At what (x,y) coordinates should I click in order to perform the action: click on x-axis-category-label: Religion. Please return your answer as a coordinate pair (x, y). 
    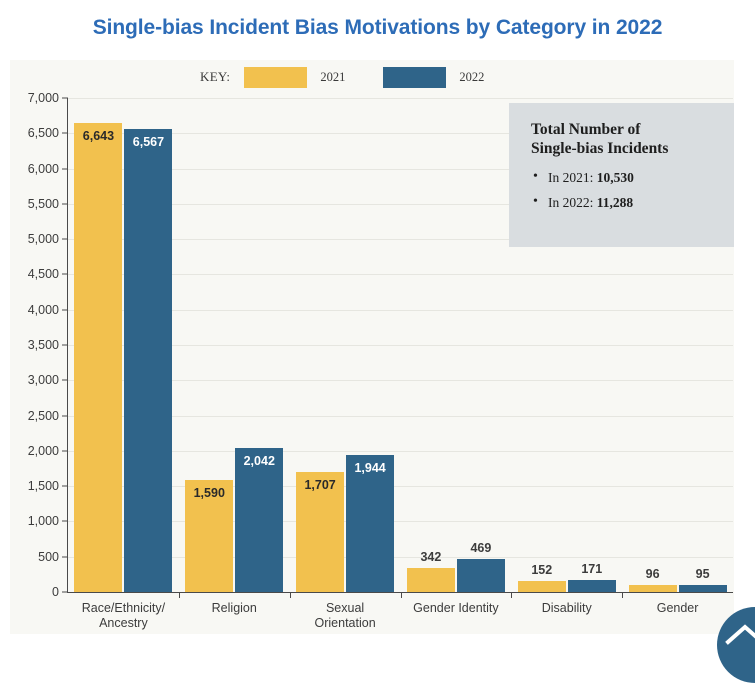
    Looking at the image, I should click on (234, 608).